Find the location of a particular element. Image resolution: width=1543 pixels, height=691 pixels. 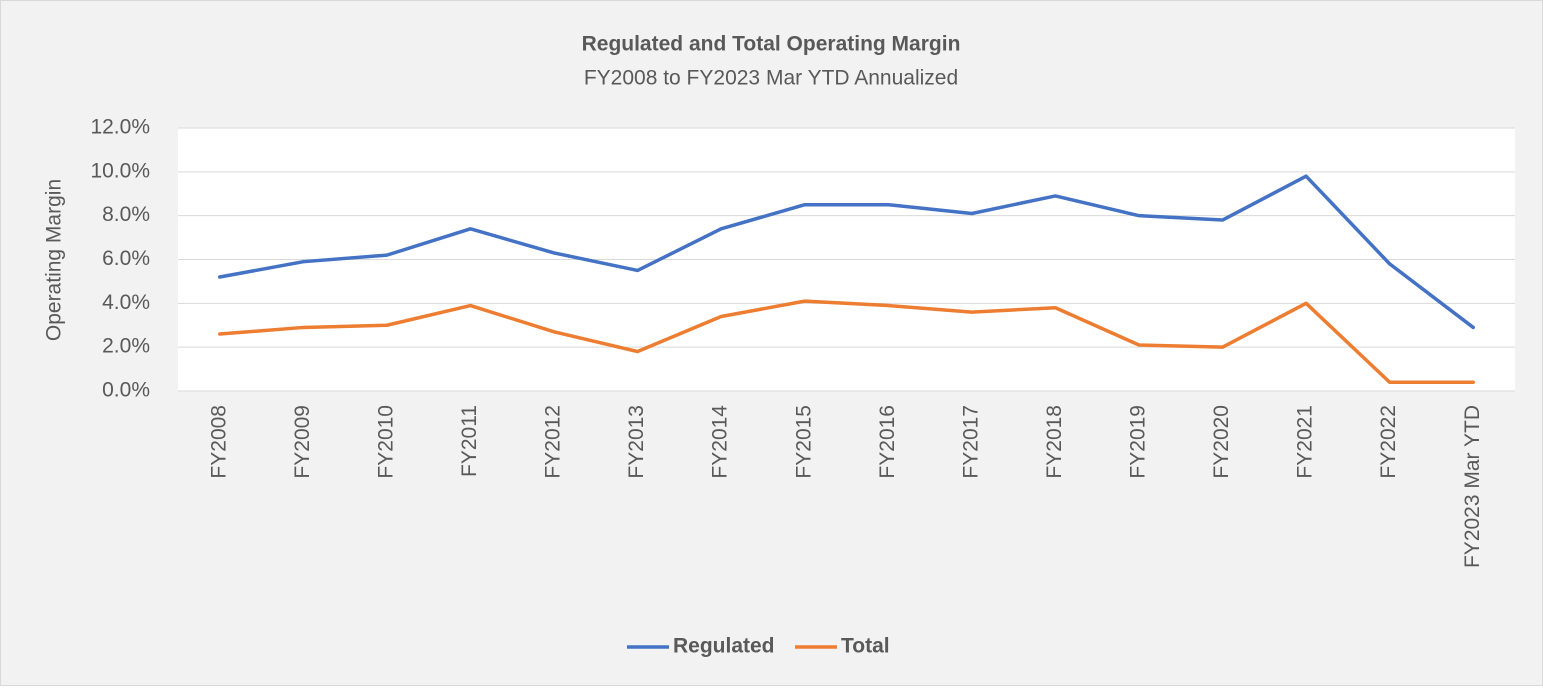

x-tick-label: FY2015 is located at coordinates (803, 442).